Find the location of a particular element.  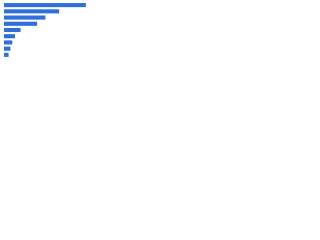

chart is located at coordinates (45, 30).